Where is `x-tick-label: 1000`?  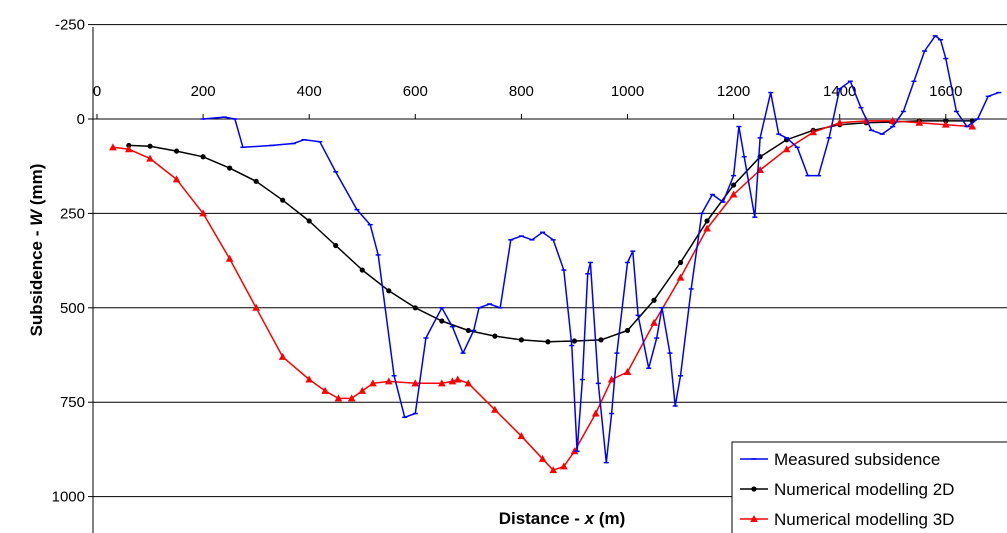 x-tick-label: 1000 is located at coordinates (627, 91).